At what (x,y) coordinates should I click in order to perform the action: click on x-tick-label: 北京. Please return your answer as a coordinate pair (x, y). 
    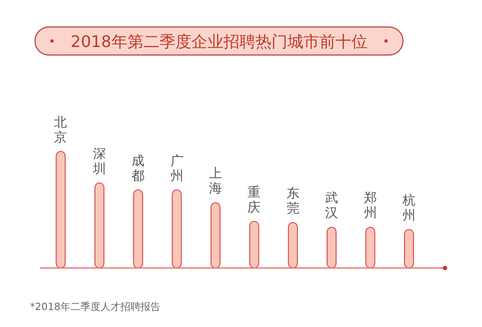
    Looking at the image, I should click on (61, 130).